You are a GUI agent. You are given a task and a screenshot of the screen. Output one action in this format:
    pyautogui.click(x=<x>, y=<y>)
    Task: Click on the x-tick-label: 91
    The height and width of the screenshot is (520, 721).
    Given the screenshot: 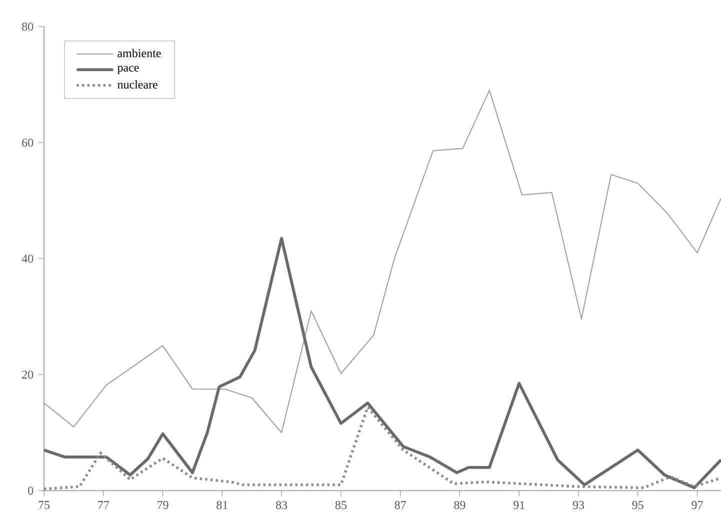 What is the action you would take?
    pyautogui.click(x=518, y=505)
    